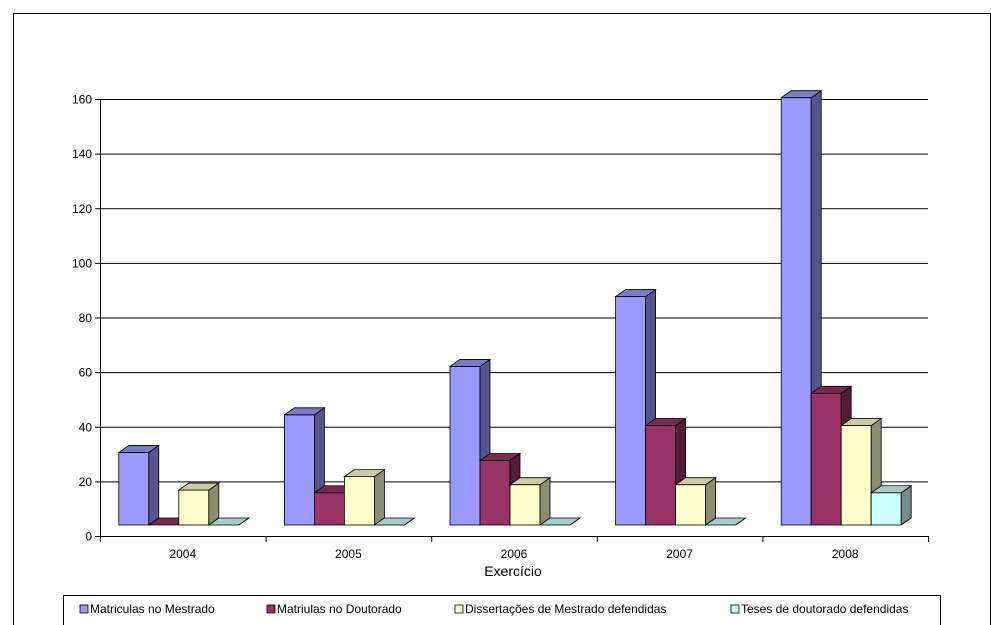 This screenshot has width=991, height=625. What do you see at coordinates (845, 554) in the screenshot?
I see `x-tick-label: 2008` at bounding box center [845, 554].